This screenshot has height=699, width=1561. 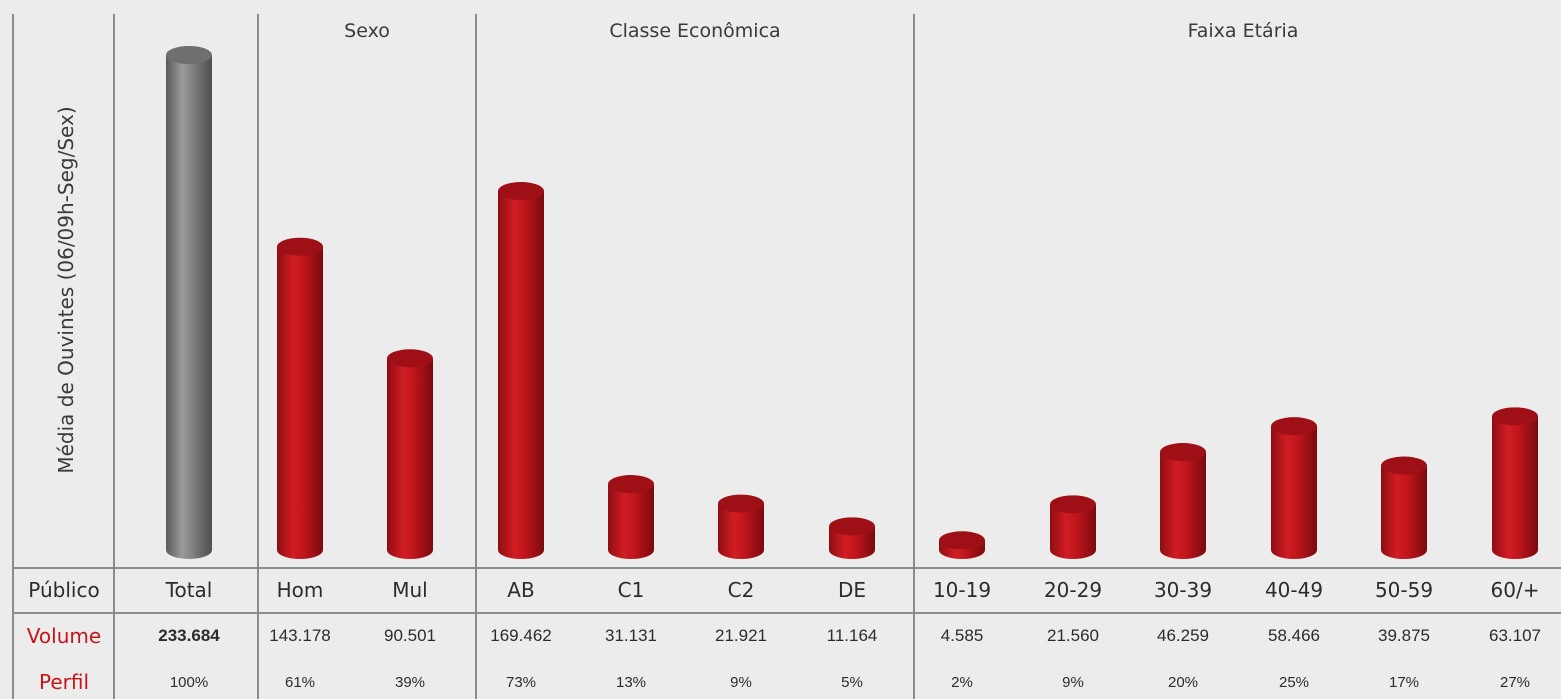 What do you see at coordinates (66, 290) in the screenshot?
I see `y-axis-label: Média de Ouvintes (06/09h-Seg/Sex)` at bounding box center [66, 290].